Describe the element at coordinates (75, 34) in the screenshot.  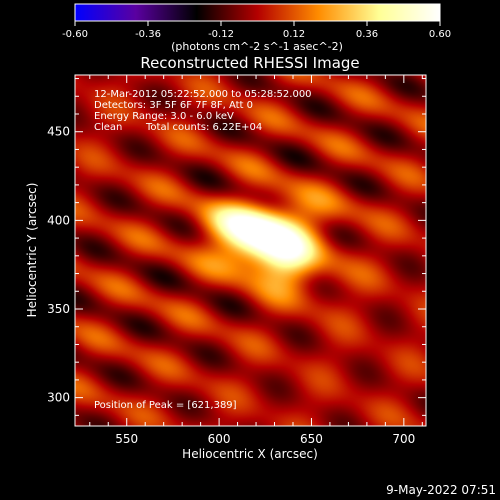
I see `colorbar-tick-label: -0.60` at that location.